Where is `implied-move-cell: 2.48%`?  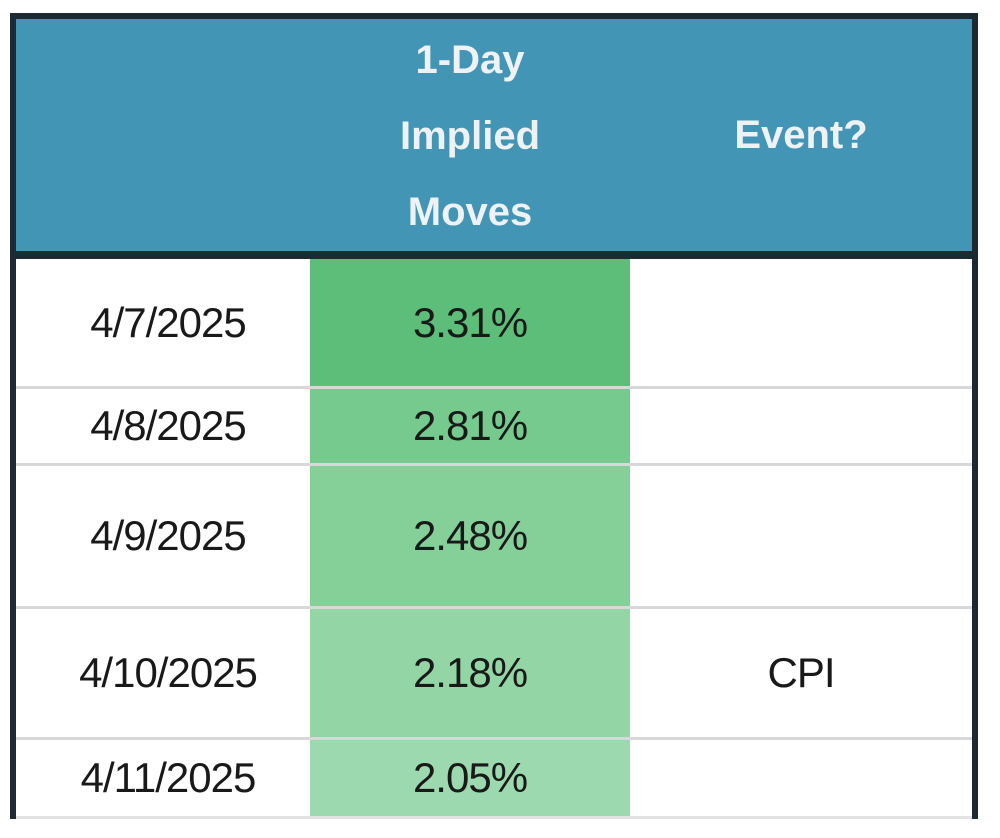
implied-move-cell: 2.48% is located at coordinates (470, 536).